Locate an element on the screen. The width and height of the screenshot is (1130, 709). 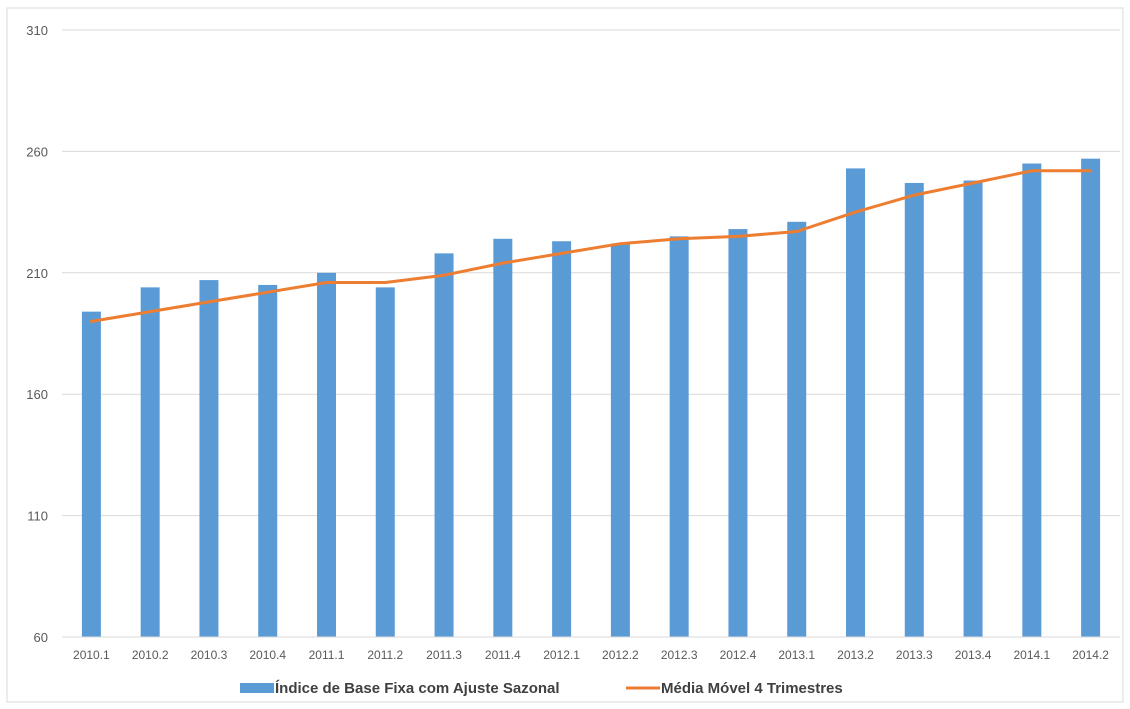
x-tick-label: 2011.1 is located at coordinates (327, 655).